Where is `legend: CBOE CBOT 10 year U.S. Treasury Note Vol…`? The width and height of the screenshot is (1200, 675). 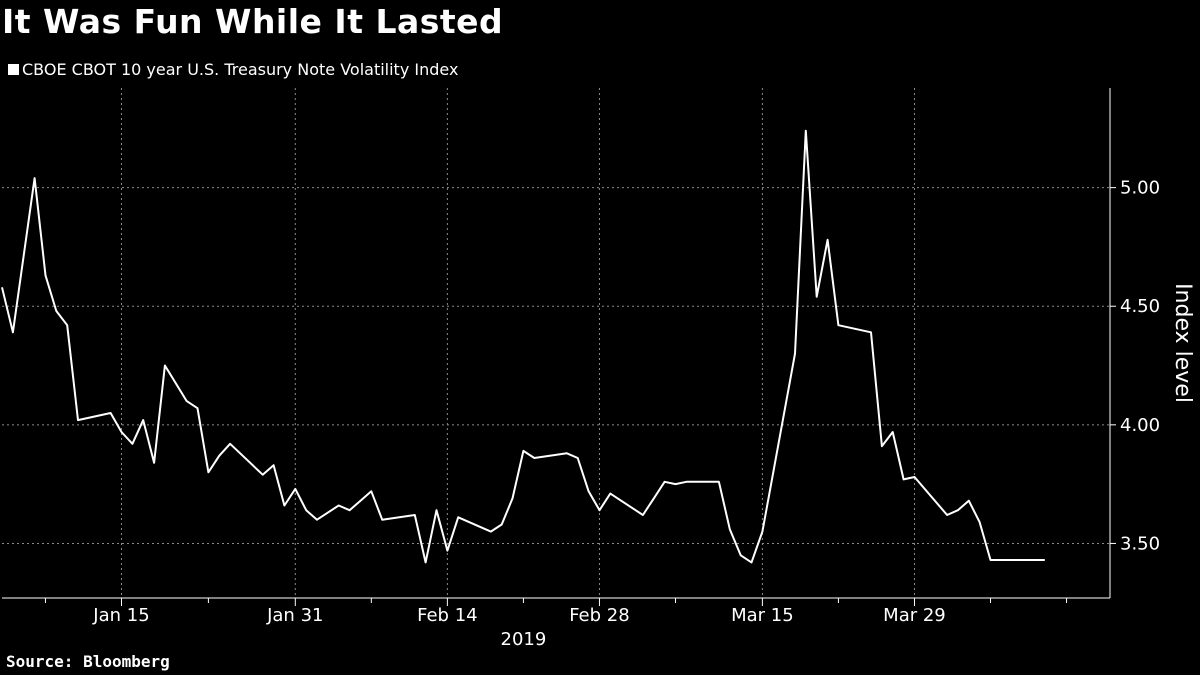 legend: CBOE CBOT 10 year U.S. Treasury Note Vol… is located at coordinates (233, 69).